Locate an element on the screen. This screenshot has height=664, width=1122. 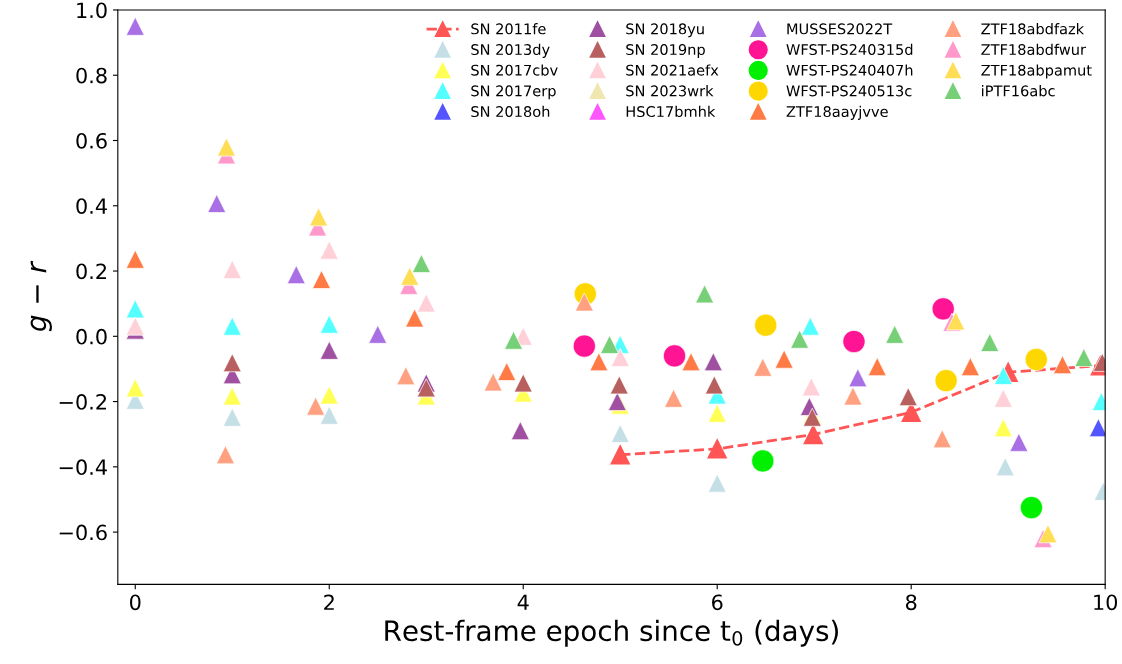
legend-label: ZTF18abdfazk is located at coordinates (1033, 29).